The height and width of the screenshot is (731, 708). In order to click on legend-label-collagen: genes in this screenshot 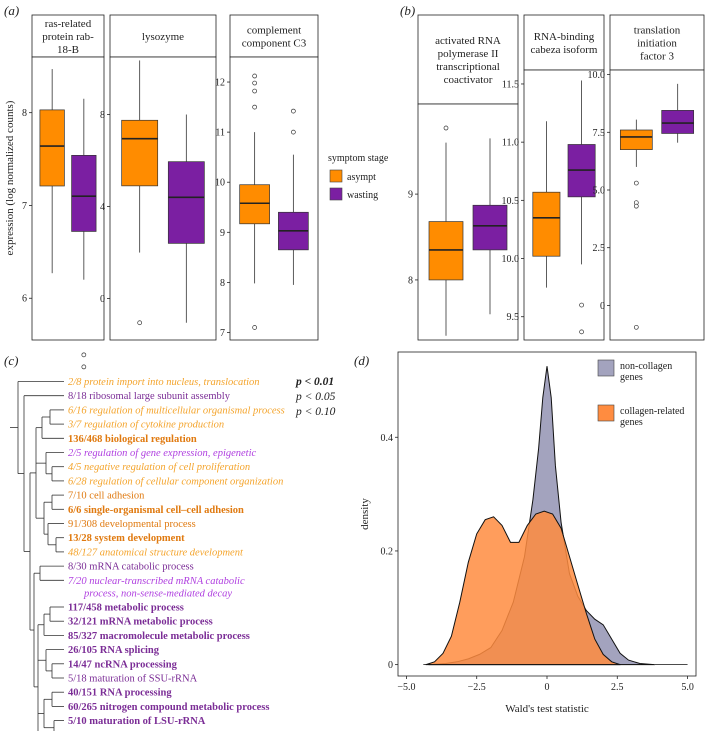, I will do `click(631, 422)`.